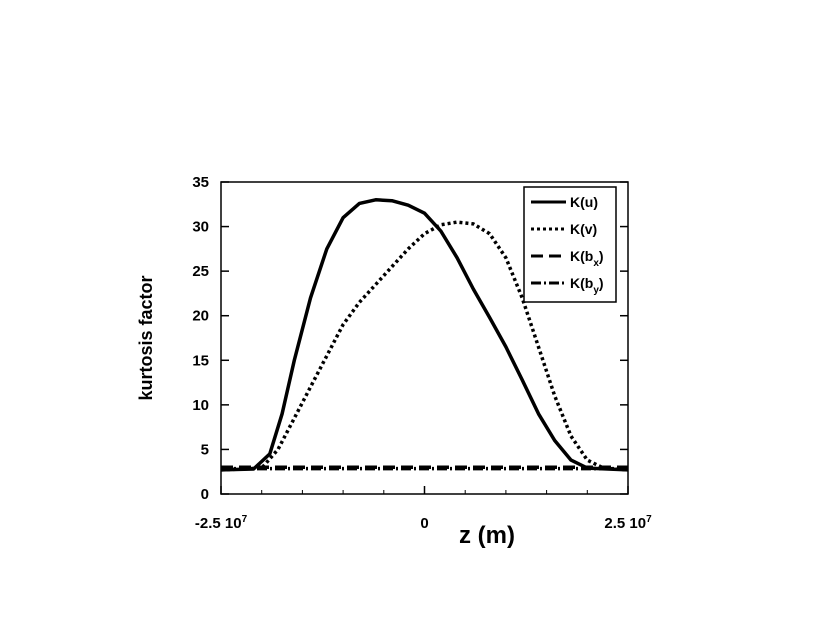 Image resolution: width=830 pixels, height=642 pixels. I want to click on legend-label-1: K(v), so click(583, 229).